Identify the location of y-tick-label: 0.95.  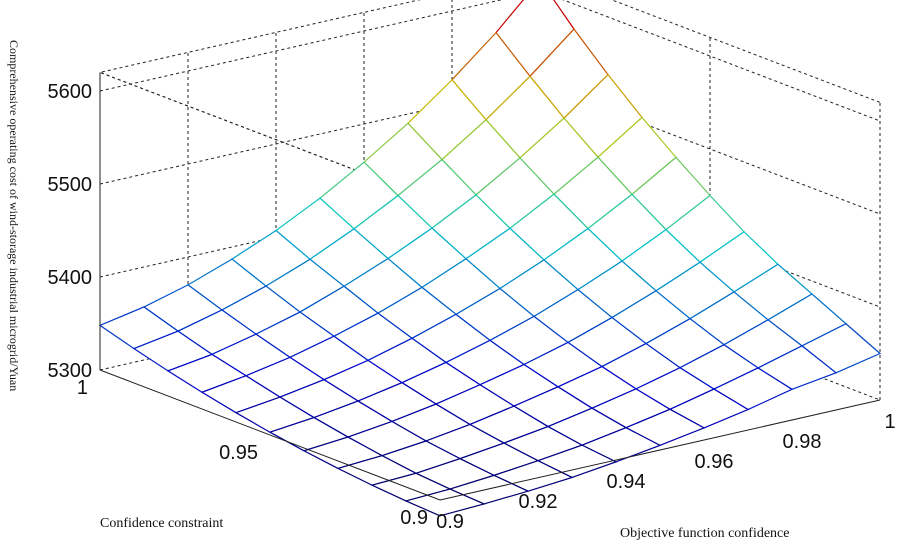
(238, 453).